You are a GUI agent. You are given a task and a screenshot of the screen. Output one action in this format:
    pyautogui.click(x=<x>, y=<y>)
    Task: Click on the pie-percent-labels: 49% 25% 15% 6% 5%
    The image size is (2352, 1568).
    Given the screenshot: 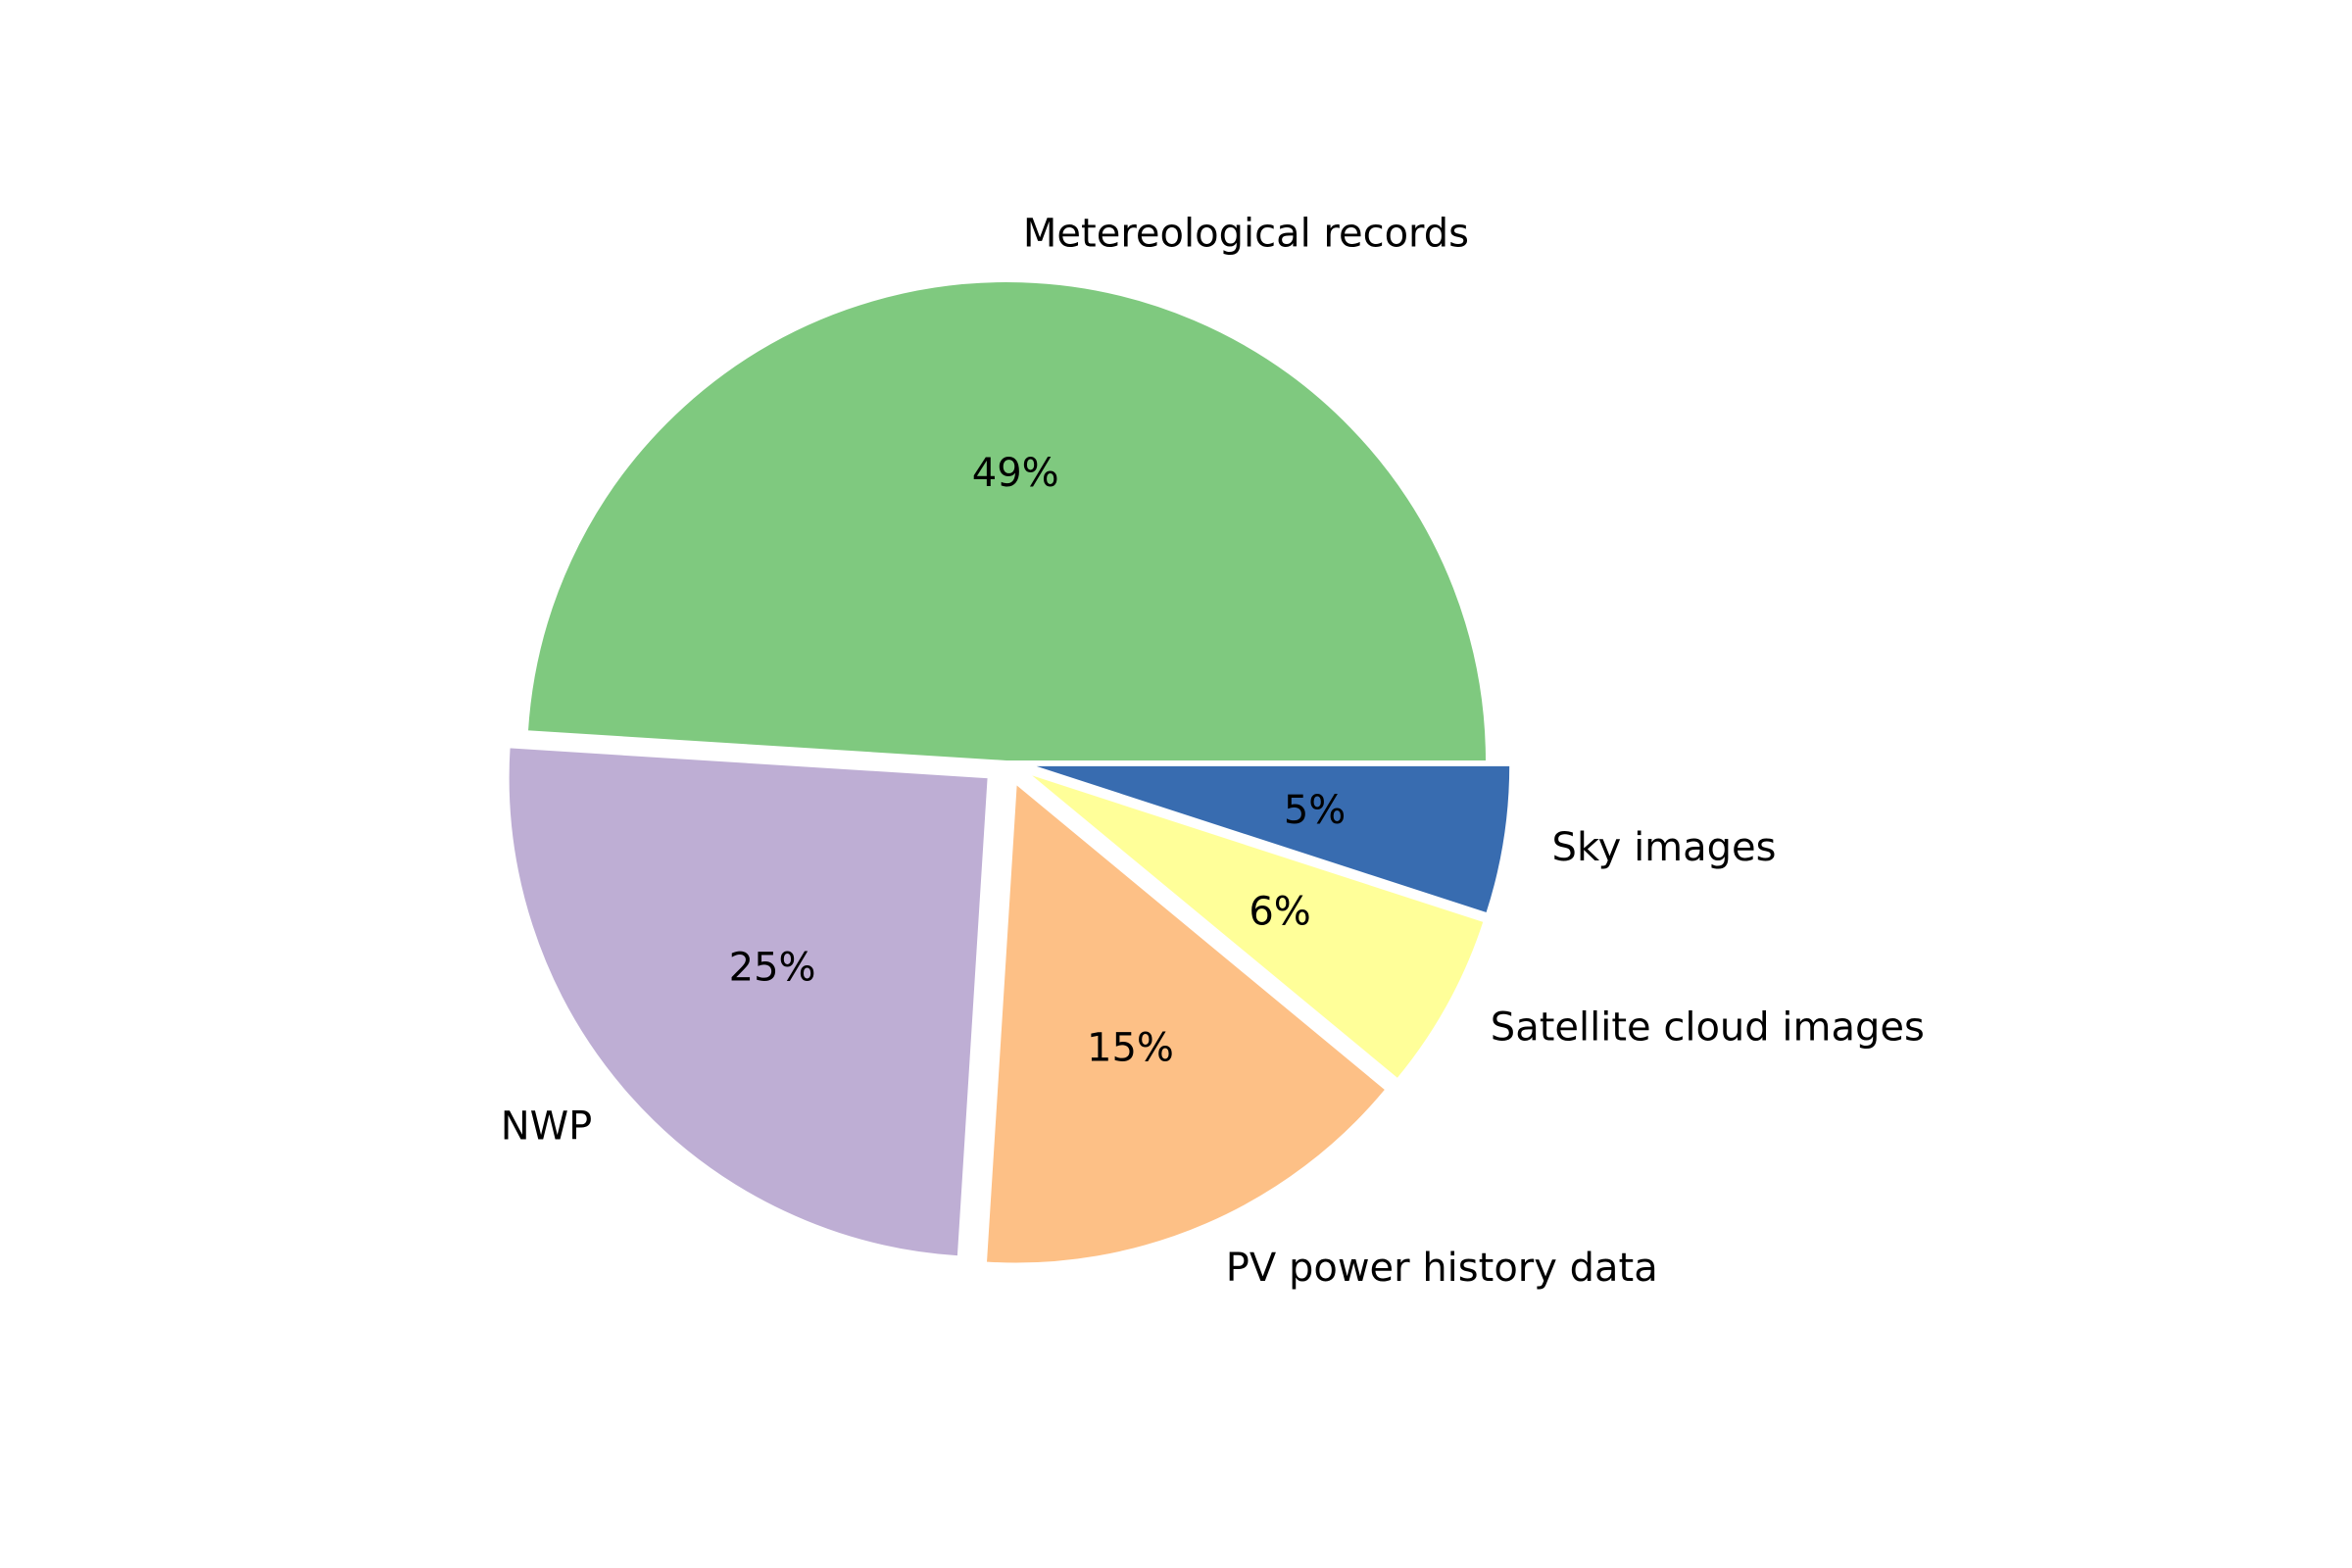 What is the action you would take?
    pyautogui.click(x=1038, y=760)
    